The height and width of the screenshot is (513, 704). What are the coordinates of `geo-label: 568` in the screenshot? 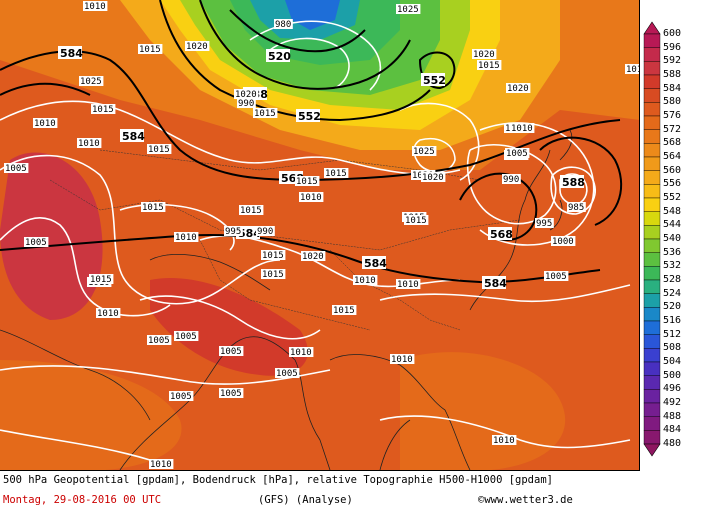 It's located at (501, 234).